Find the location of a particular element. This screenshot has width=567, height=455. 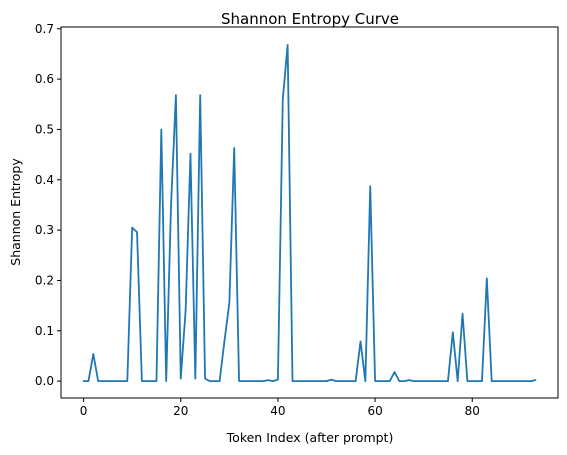

y-axis-label: Shannon Entropy is located at coordinates (15, 212).